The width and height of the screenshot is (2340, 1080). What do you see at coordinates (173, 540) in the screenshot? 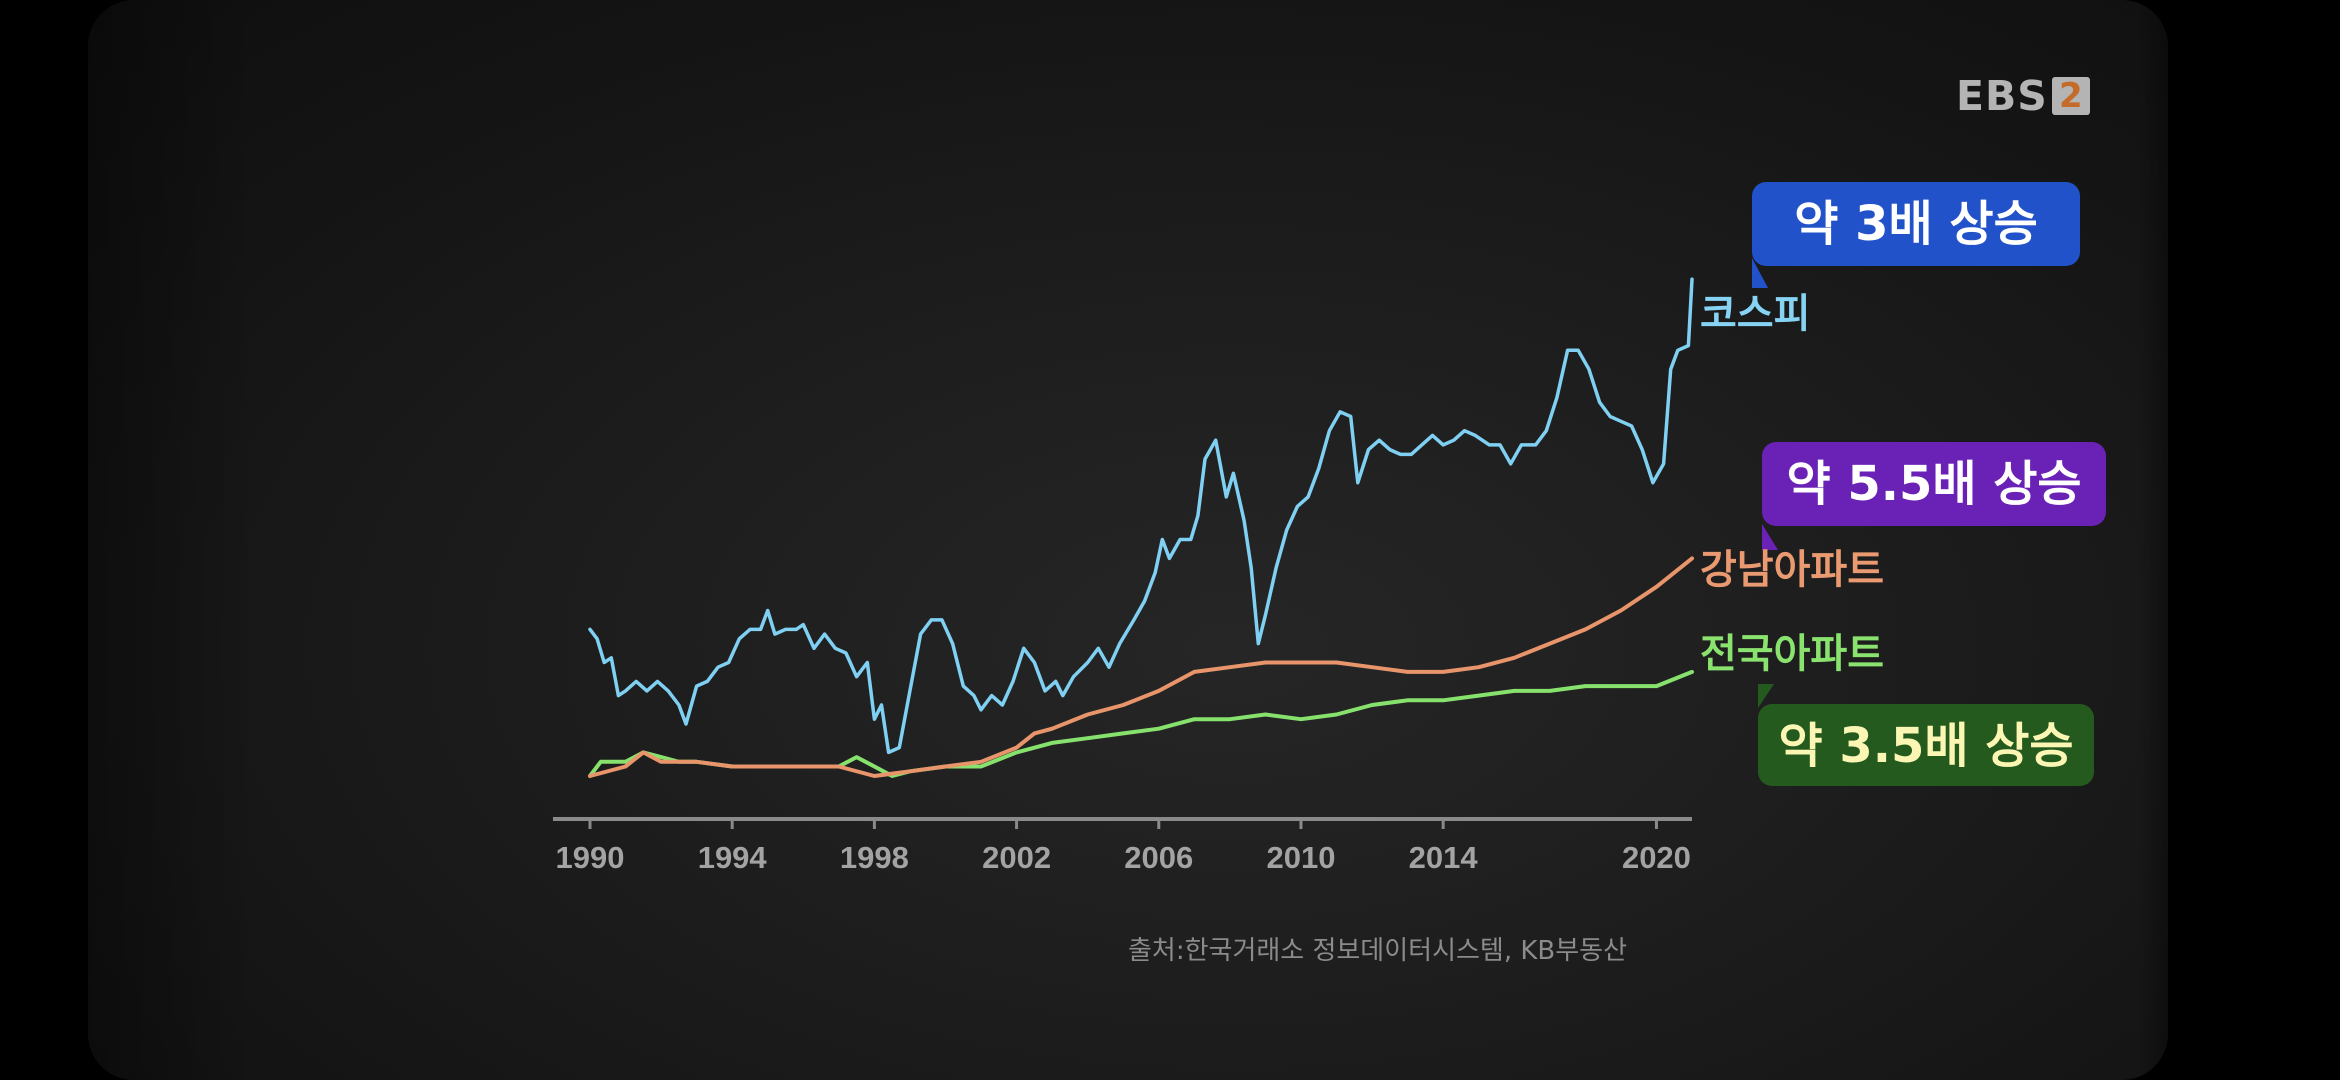
I see `left-shade` at bounding box center [173, 540].